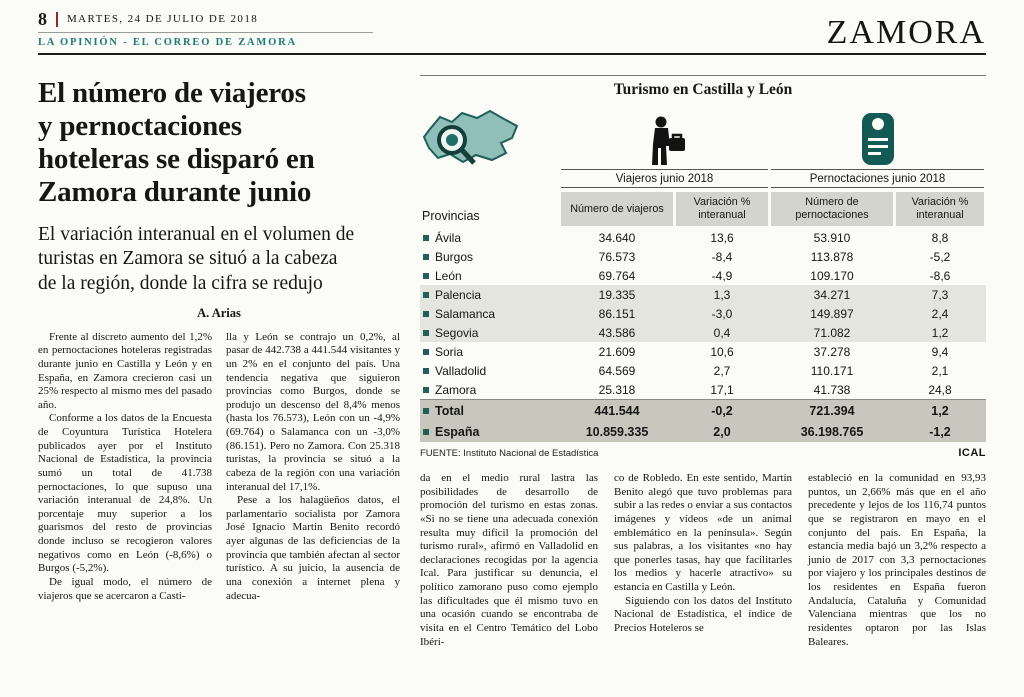 The height and width of the screenshot is (697, 1024). I want to click on subheadline-line: El variación interanual en el volumen de, so click(196, 235).